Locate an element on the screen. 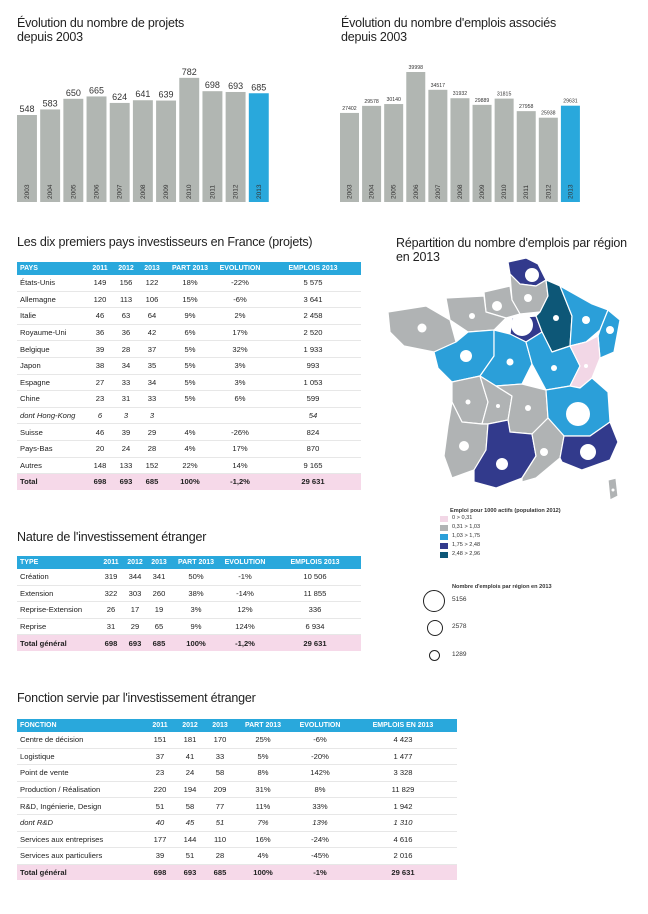  table-cell: 4% is located at coordinates (190, 432).